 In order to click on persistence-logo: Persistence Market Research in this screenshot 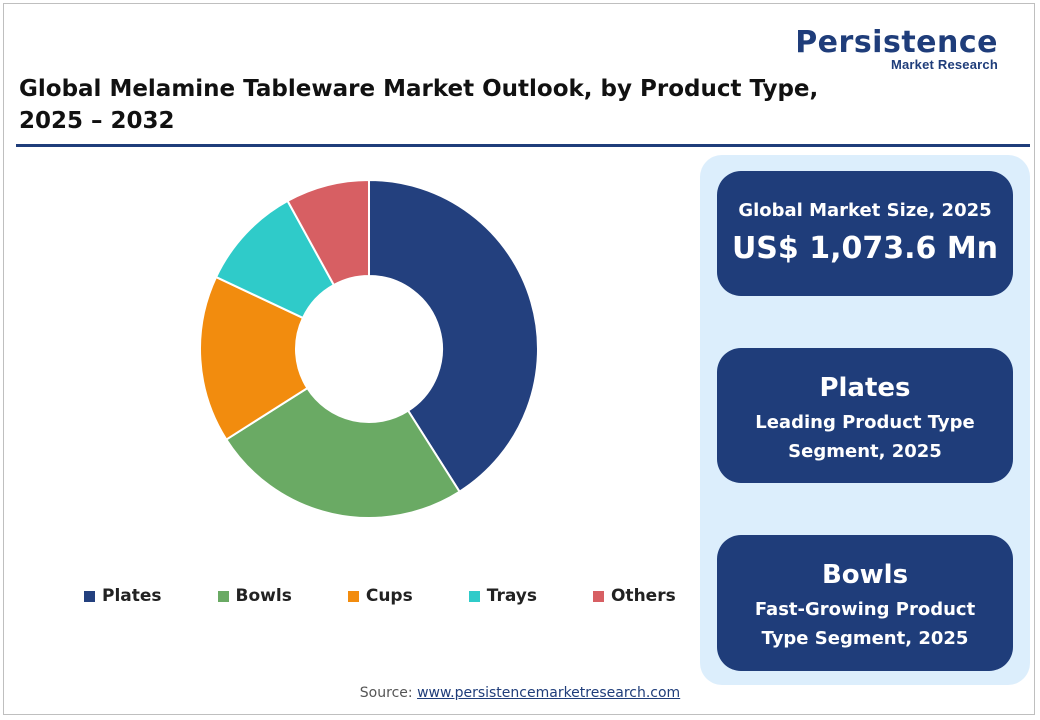, I will do `click(896, 49)`.